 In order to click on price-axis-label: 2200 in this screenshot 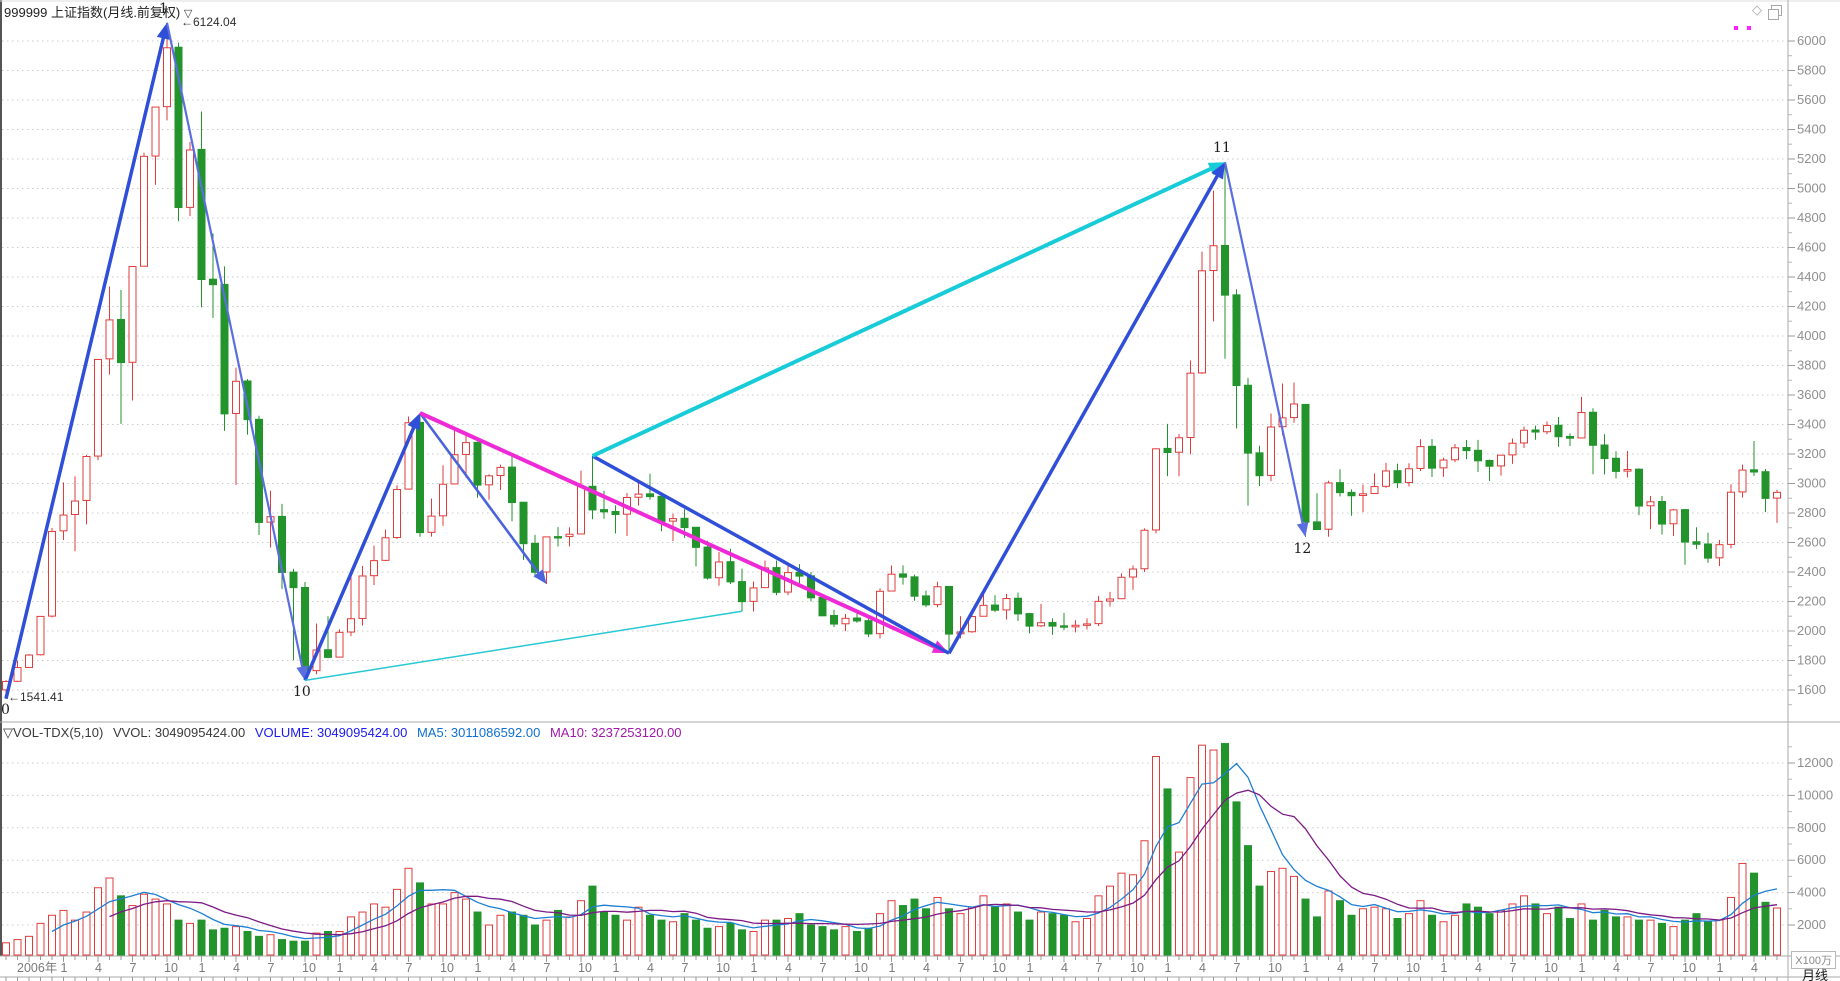, I will do `click(1811, 601)`.